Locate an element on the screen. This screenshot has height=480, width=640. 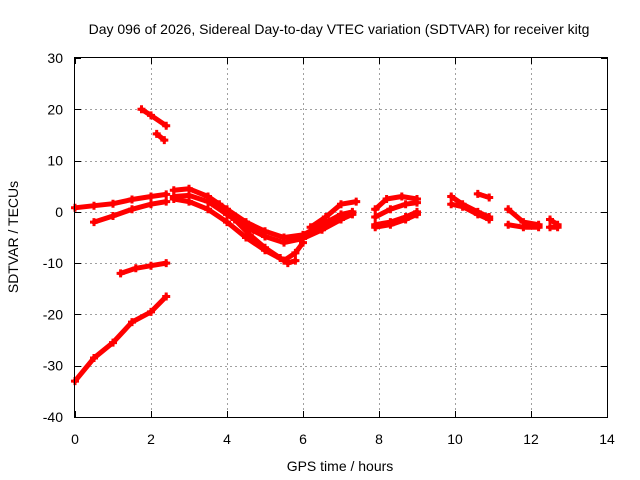
series-s17 is located at coordinates (470, 211).